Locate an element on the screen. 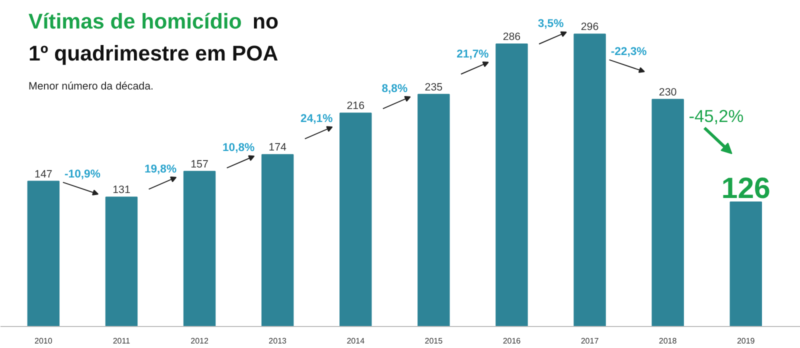 This screenshot has width=800, height=348. data-label: 126 is located at coordinates (745, 189).